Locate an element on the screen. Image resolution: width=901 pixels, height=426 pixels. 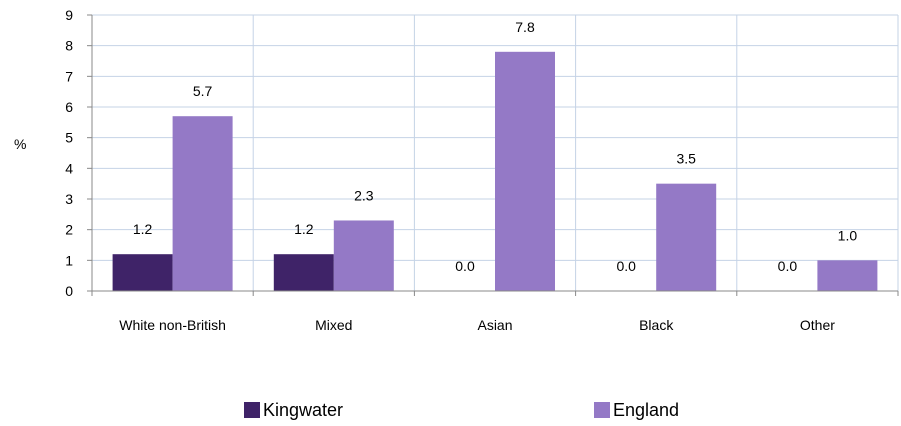
x-category-label: Other is located at coordinates (817, 325).